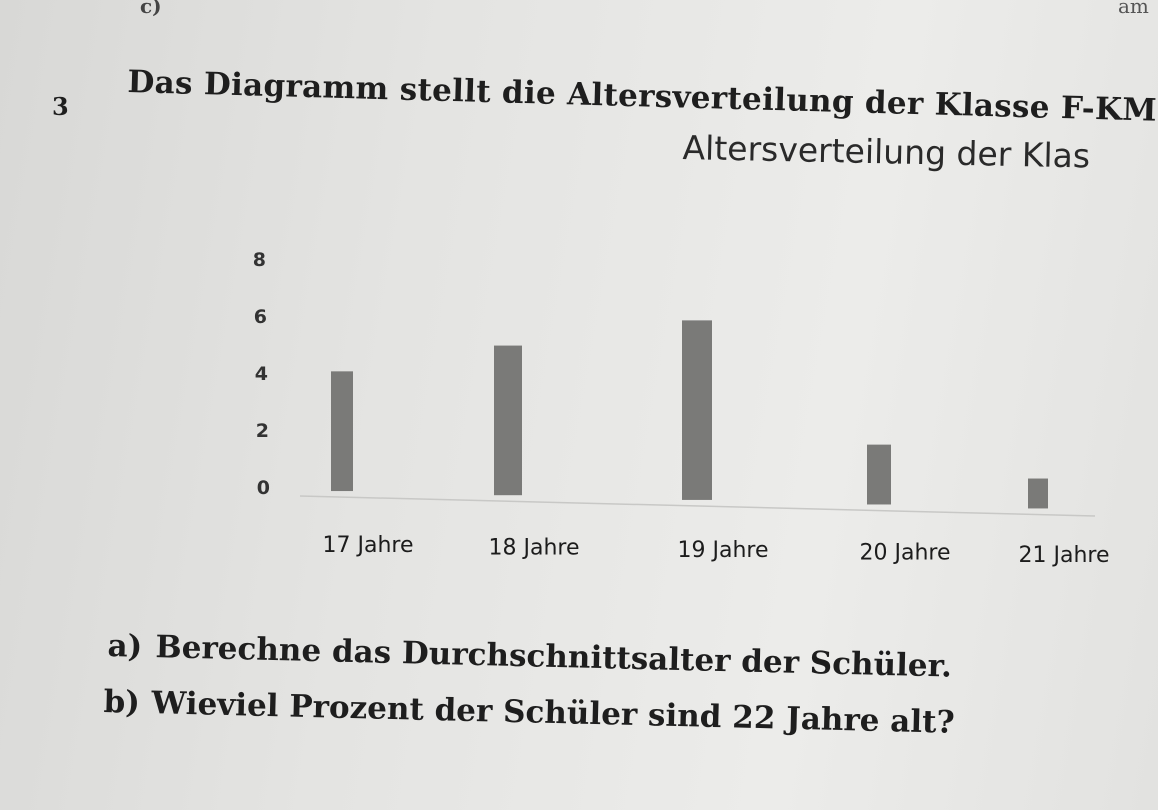 Image resolution: width=1158 pixels, height=810 pixels. Describe the element at coordinates (125, 646) in the screenshot. I see `question-a-letter: a)` at that location.